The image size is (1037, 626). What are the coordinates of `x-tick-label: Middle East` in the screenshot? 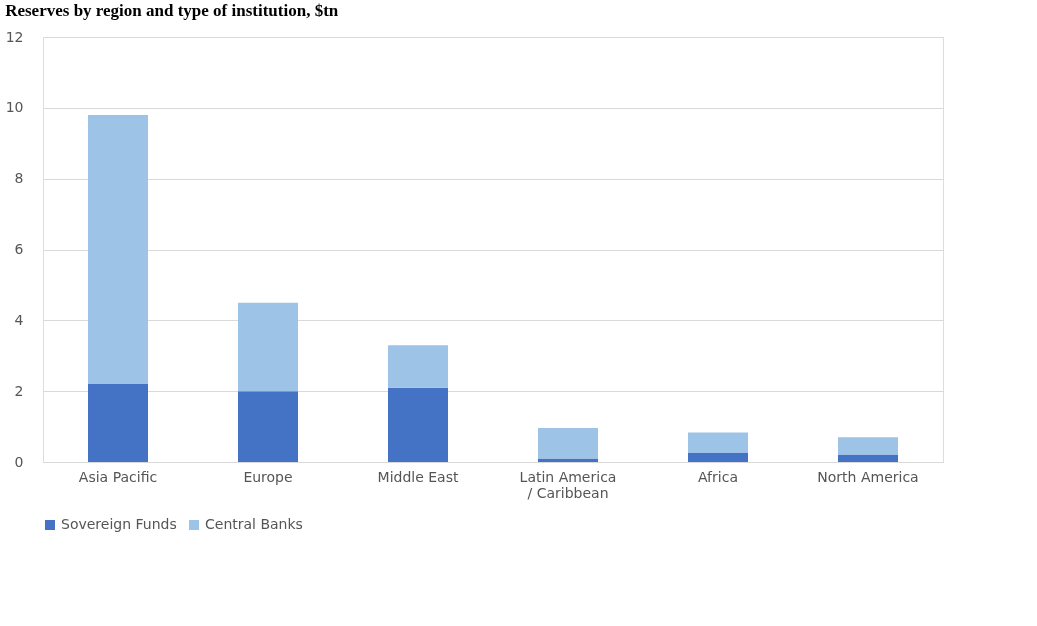 It's located at (418, 476).